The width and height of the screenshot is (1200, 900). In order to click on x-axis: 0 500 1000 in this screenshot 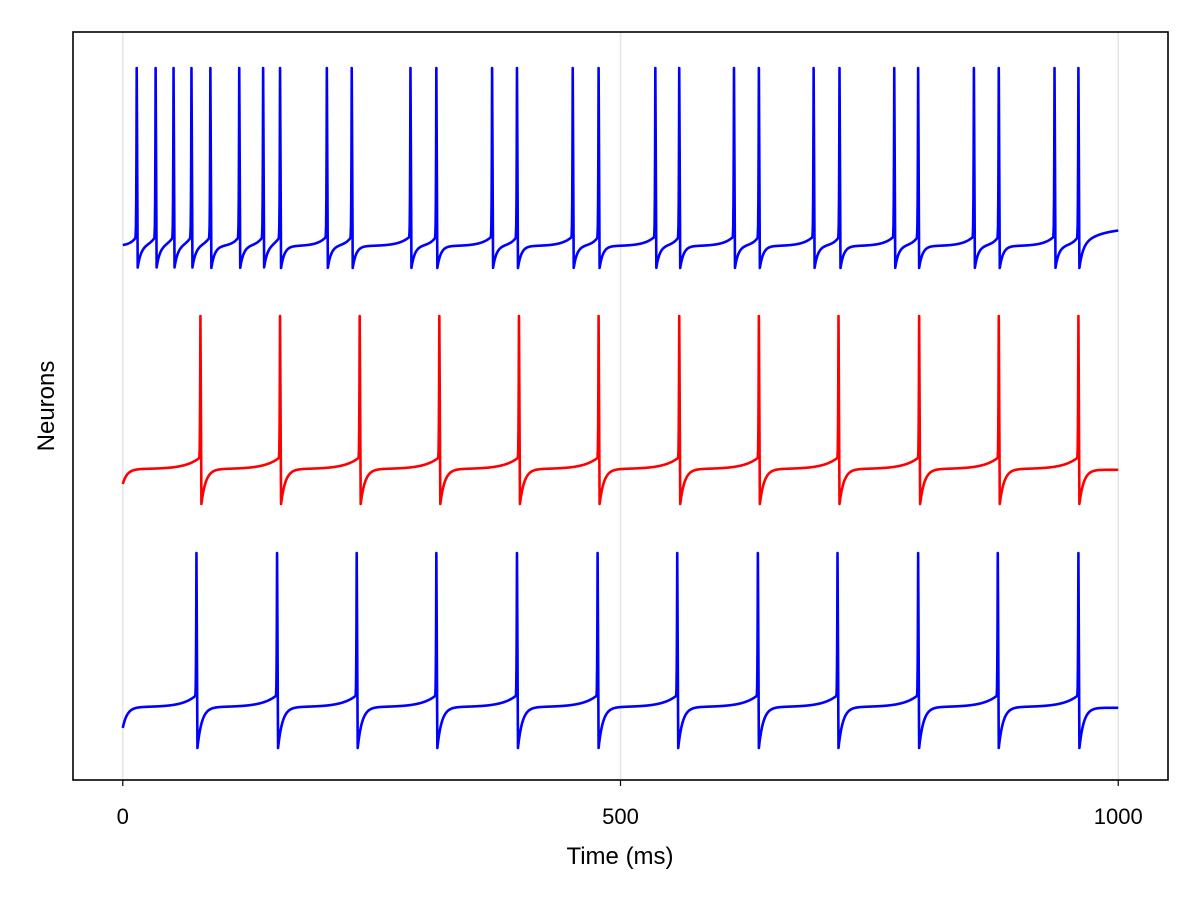, I will do `click(630, 804)`.